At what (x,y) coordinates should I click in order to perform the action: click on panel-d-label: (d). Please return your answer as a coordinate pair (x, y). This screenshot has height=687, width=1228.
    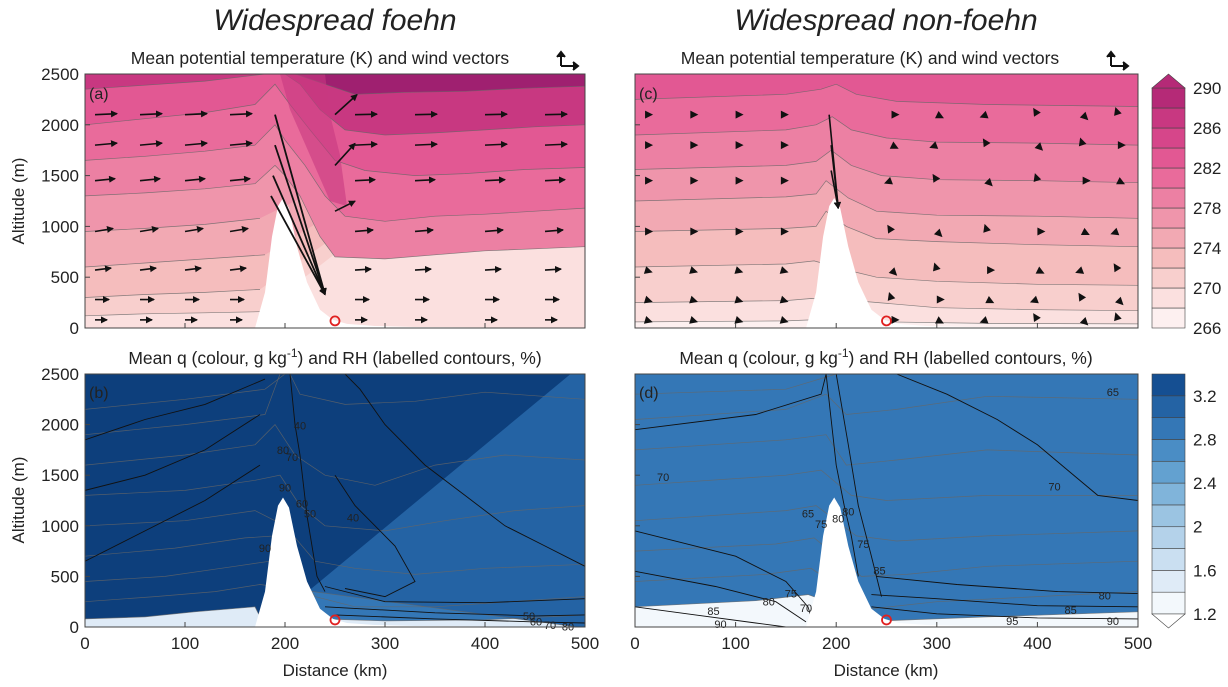
    Looking at the image, I should click on (649, 393).